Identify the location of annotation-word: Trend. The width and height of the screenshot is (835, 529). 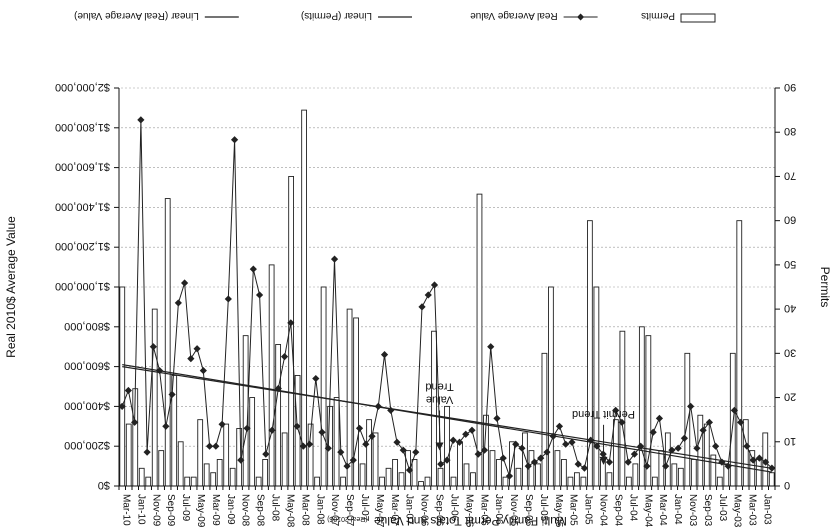
(439, 386).